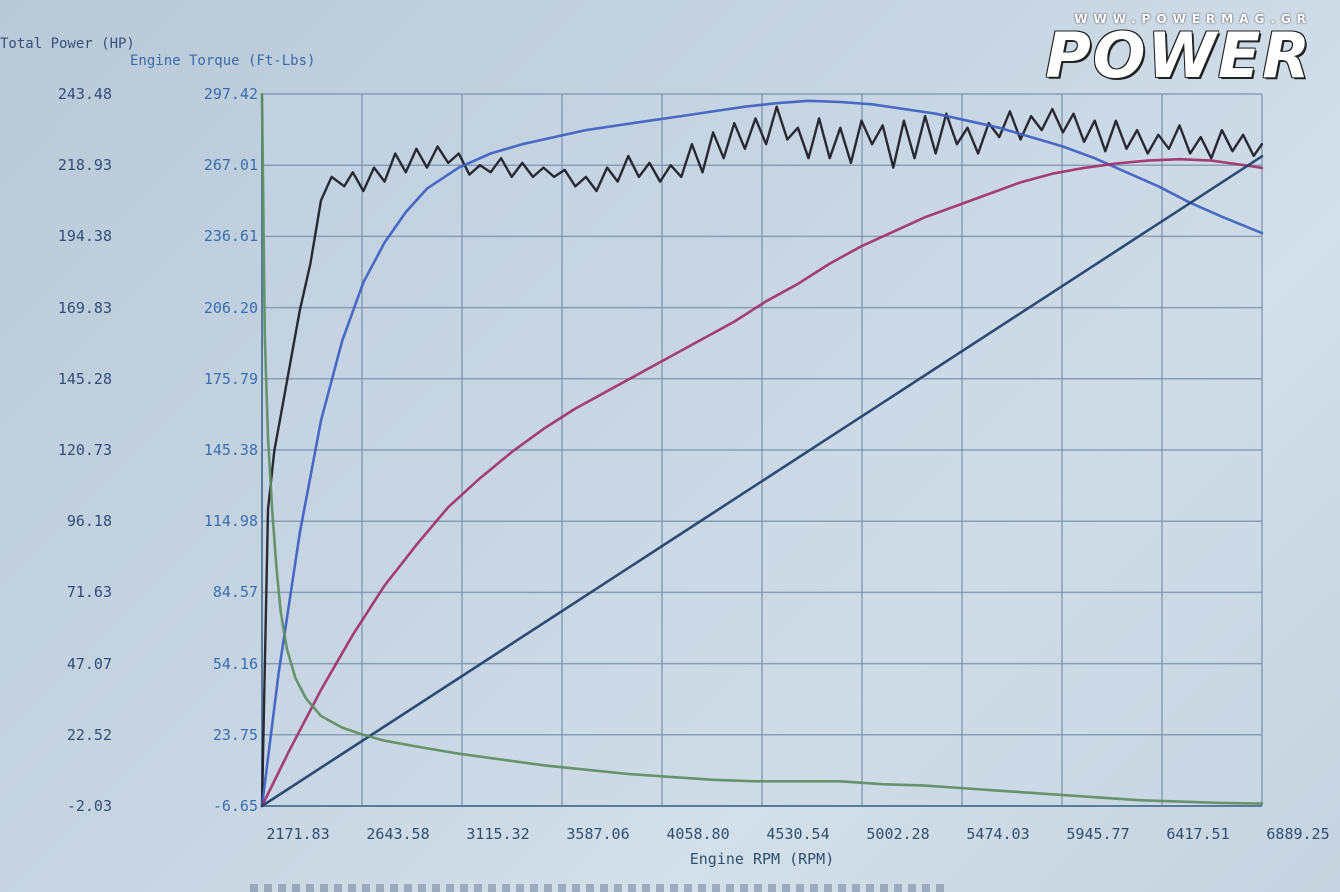  Describe the element at coordinates (89, 806) in the screenshot. I see `power-tick-label: -2.03` at that location.